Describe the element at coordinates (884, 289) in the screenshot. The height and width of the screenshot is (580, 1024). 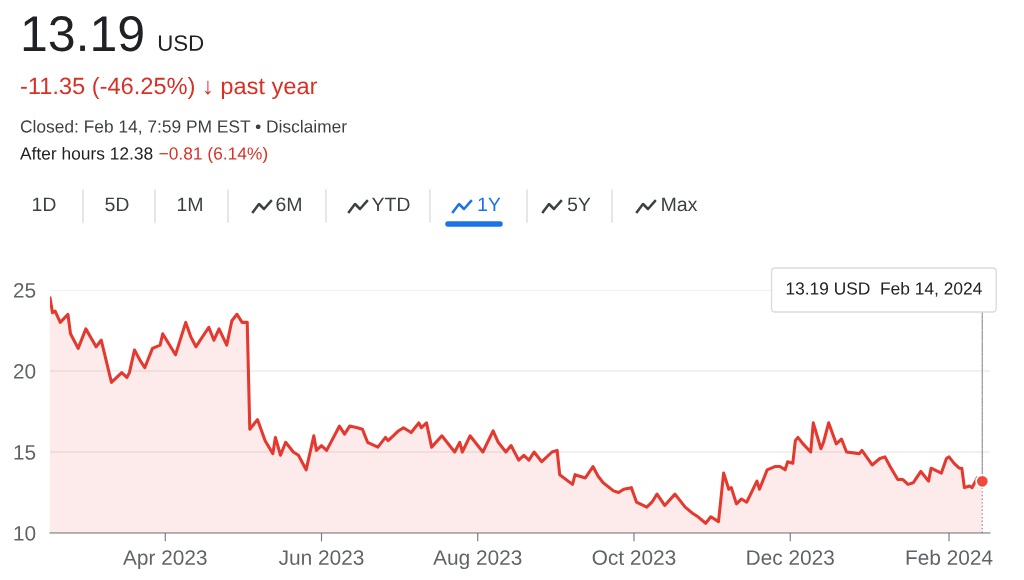
I see `annotation: 13.19 USD Feb 14, 2024` at that location.